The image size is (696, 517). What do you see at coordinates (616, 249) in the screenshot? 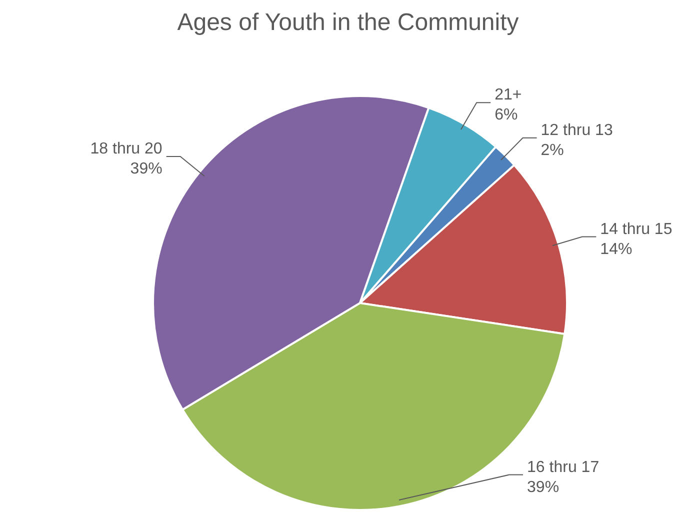
I see `data-label: 14%` at bounding box center [616, 249].